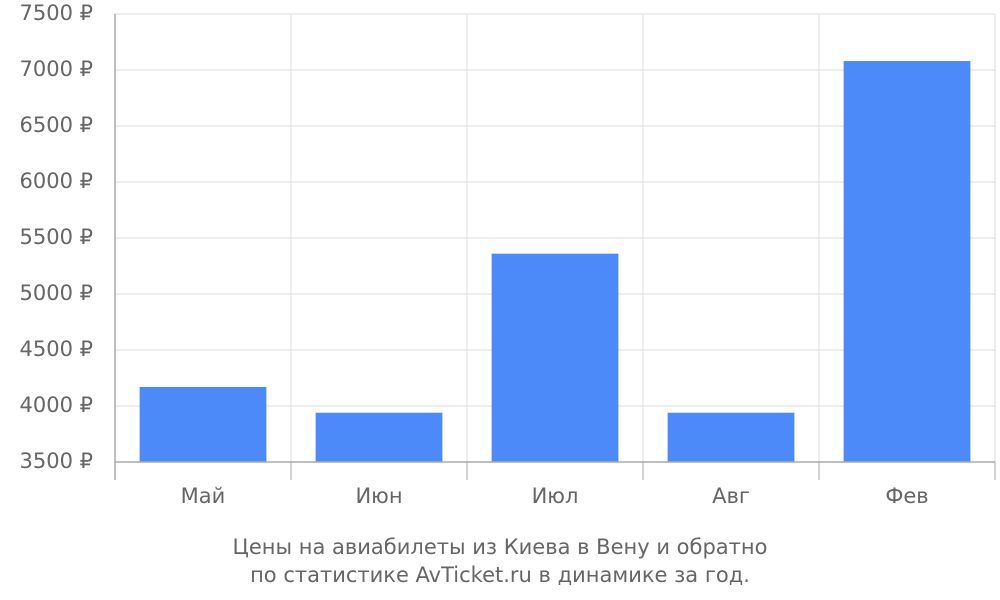 The height and width of the screenshot is (600, 1000). I want to click on x-tick-label: Июн, so click(378, 496).